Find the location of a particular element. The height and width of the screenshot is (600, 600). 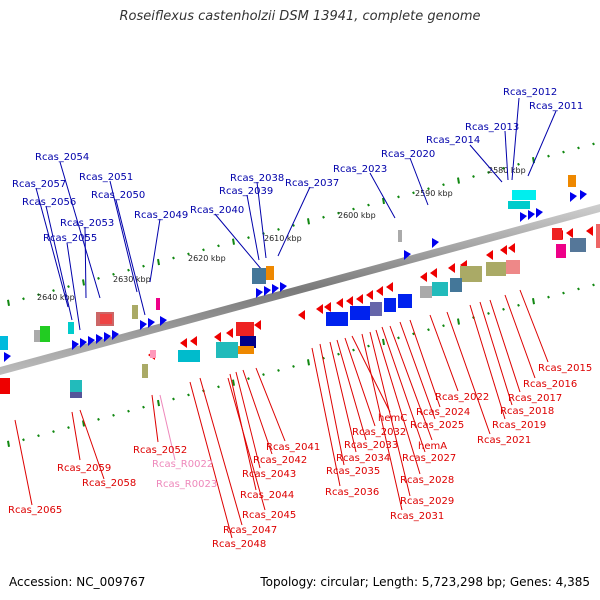

gene-label: Rcas_2028 is located at coordinates (427, 480).